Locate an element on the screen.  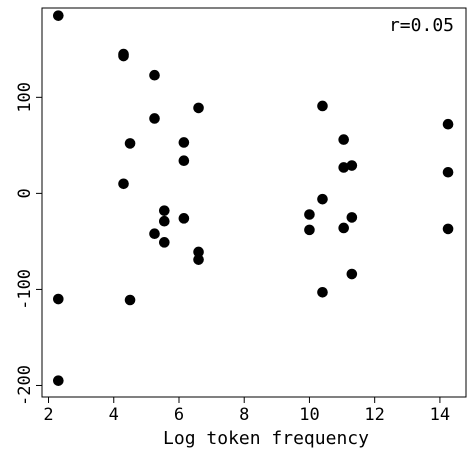
x-tick-label: 10 is located at coordinates (309, 415).